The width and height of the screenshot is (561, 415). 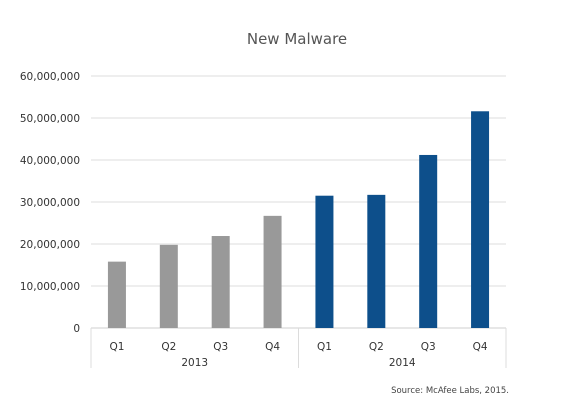 What do you see at coordinates (50, 161) in the screenshot?
I see `y-tick-label: 40,000,000` at bounding box center [50, 161].